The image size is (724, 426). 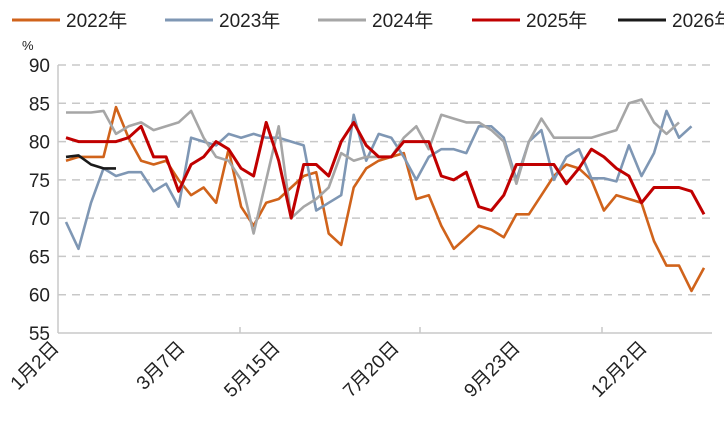 What do you see at coordinates (39, 334) in the screenshot?
I see `y-tick-label: 55` at bounding box center [39, 334].